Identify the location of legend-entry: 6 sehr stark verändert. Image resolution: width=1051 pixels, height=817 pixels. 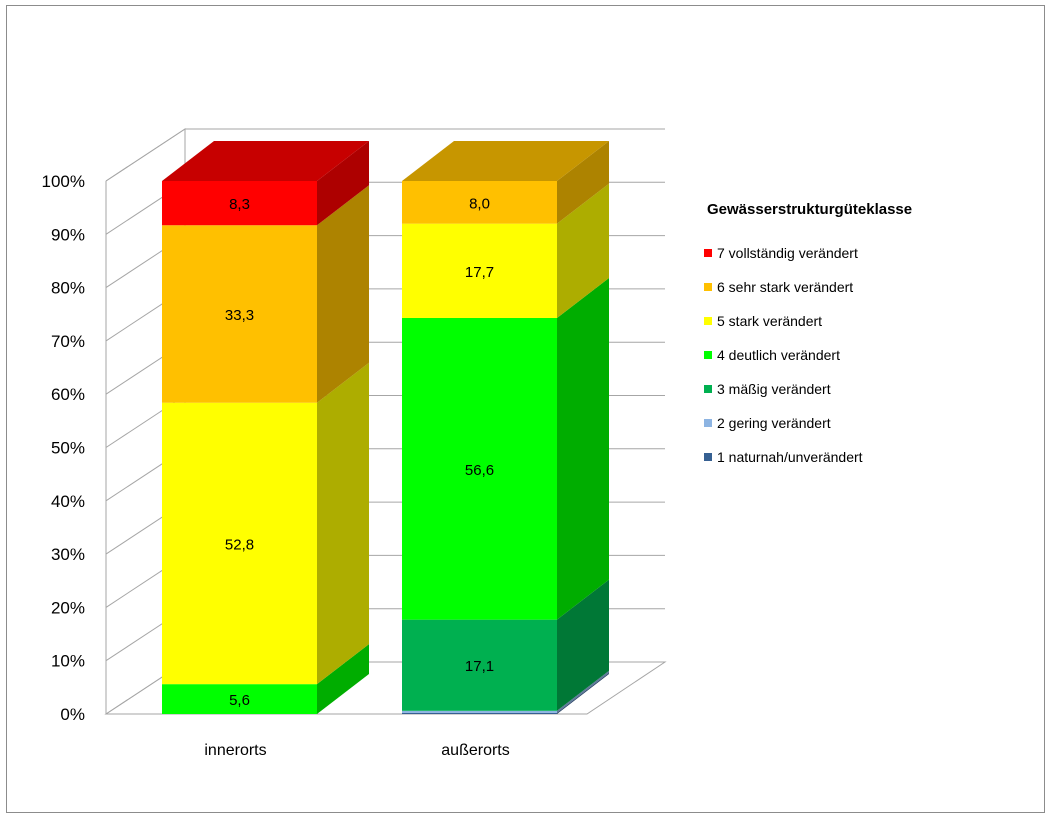
(785, 287).